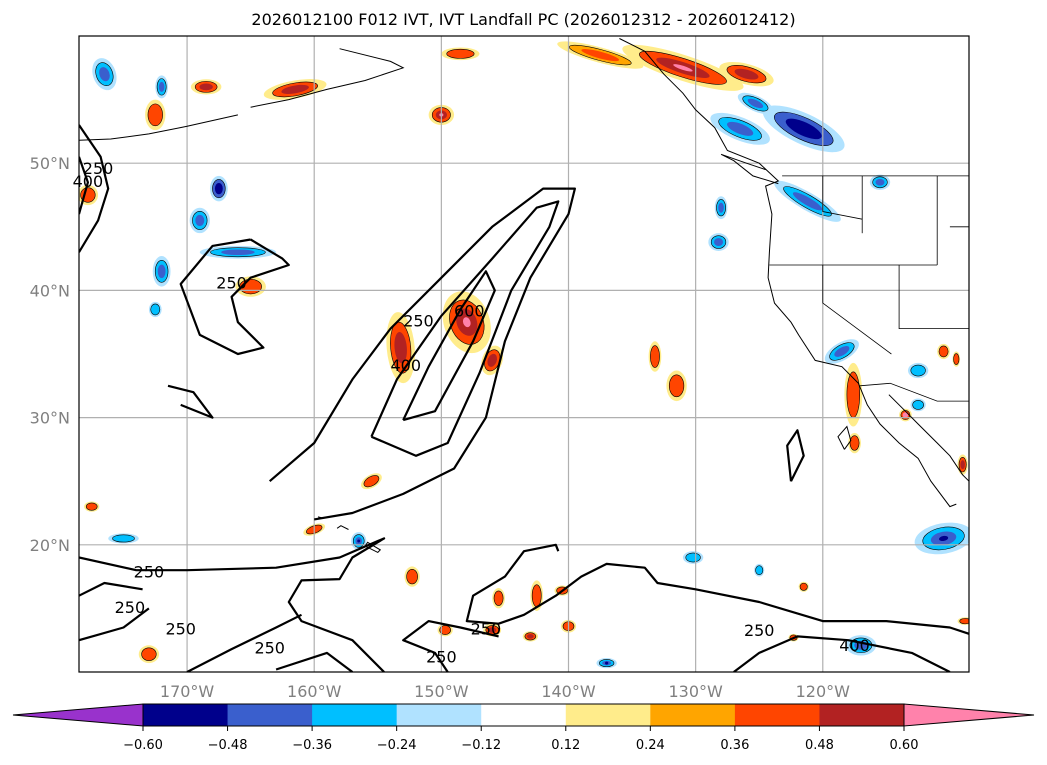  What do you see at coordinates (50, 290) in the screenshot?
I see `y-tick-label: 40°N` at bounding box center [50, 290].